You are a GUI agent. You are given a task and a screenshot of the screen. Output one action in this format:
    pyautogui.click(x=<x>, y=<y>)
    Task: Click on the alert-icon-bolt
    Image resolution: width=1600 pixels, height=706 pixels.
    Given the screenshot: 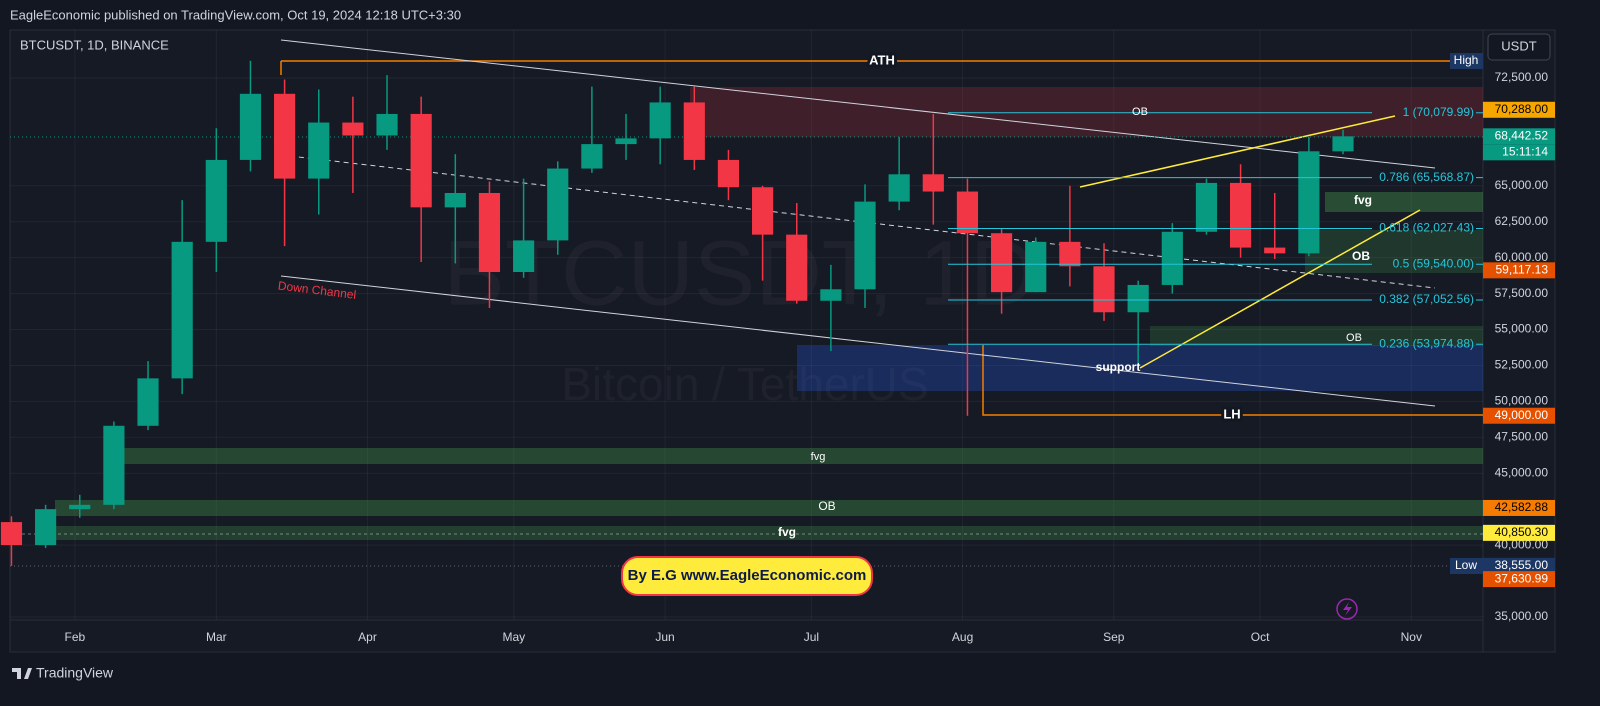 What is the action you would take?
    pyautogui.click(x=1347, y=609)
    